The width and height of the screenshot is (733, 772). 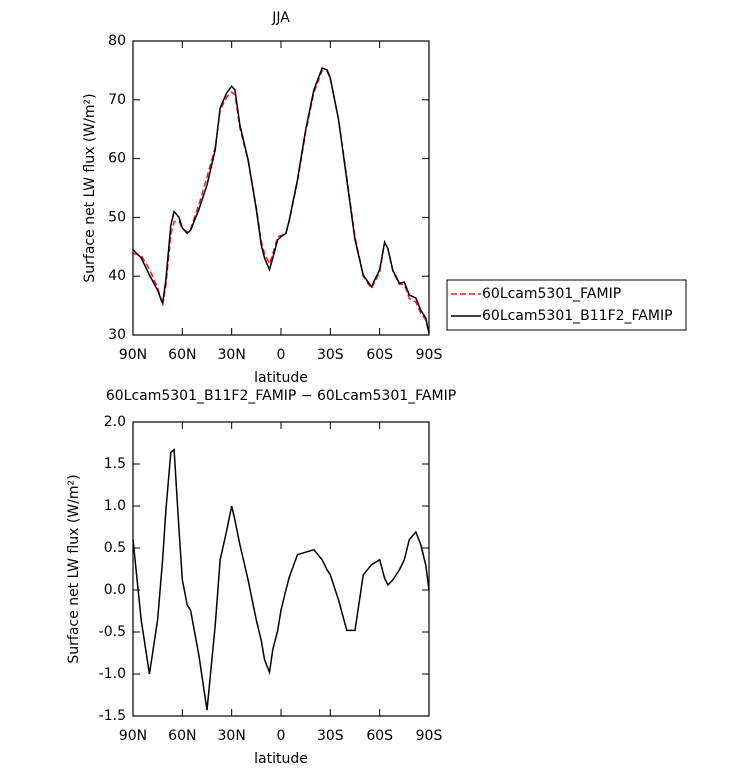 What do you see at coordinates (117, 217) in the screenshot?
I see `y-tick-label: 50` at bounding box center [117, 217].